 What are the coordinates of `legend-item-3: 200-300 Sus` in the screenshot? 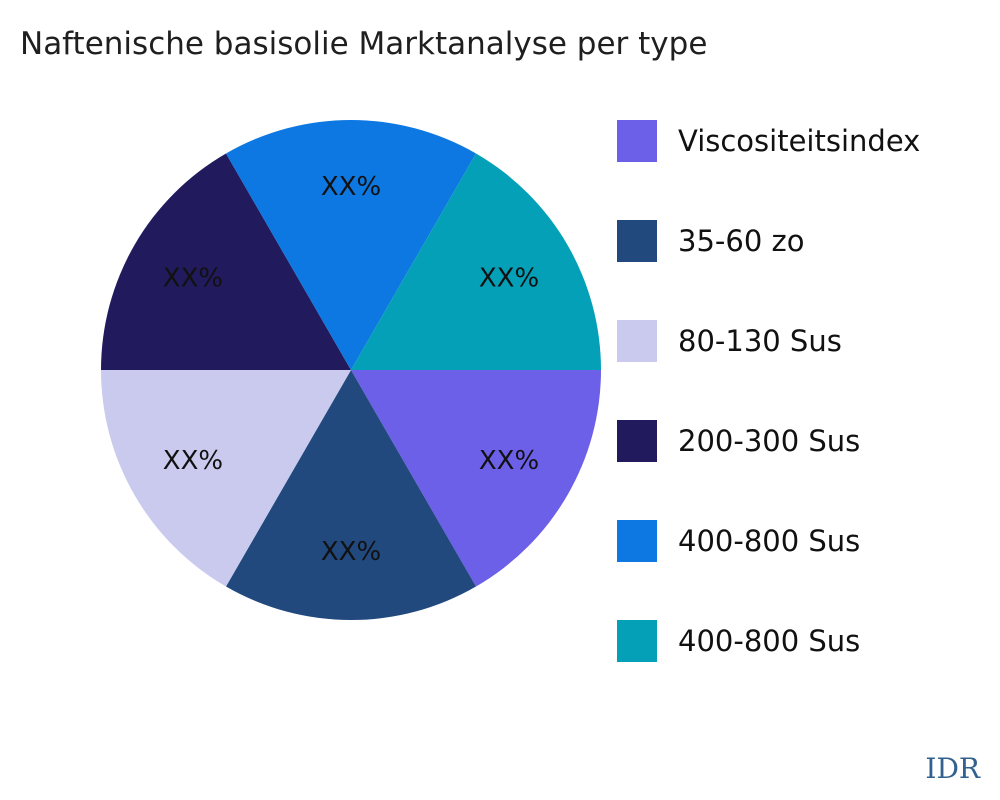 It's located at (768, 441).